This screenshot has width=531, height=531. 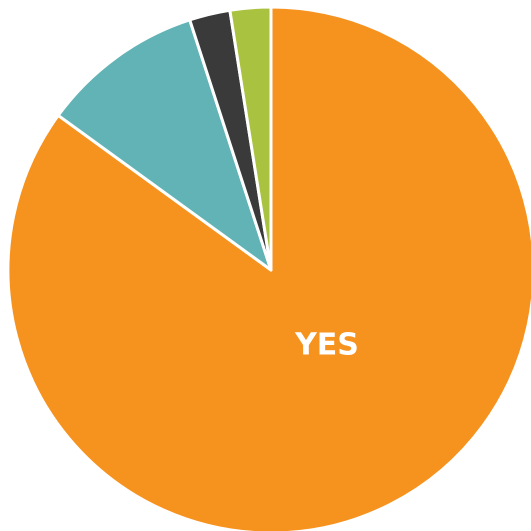 I want to click on pie-labels: YES, so click(x=326, y=345).